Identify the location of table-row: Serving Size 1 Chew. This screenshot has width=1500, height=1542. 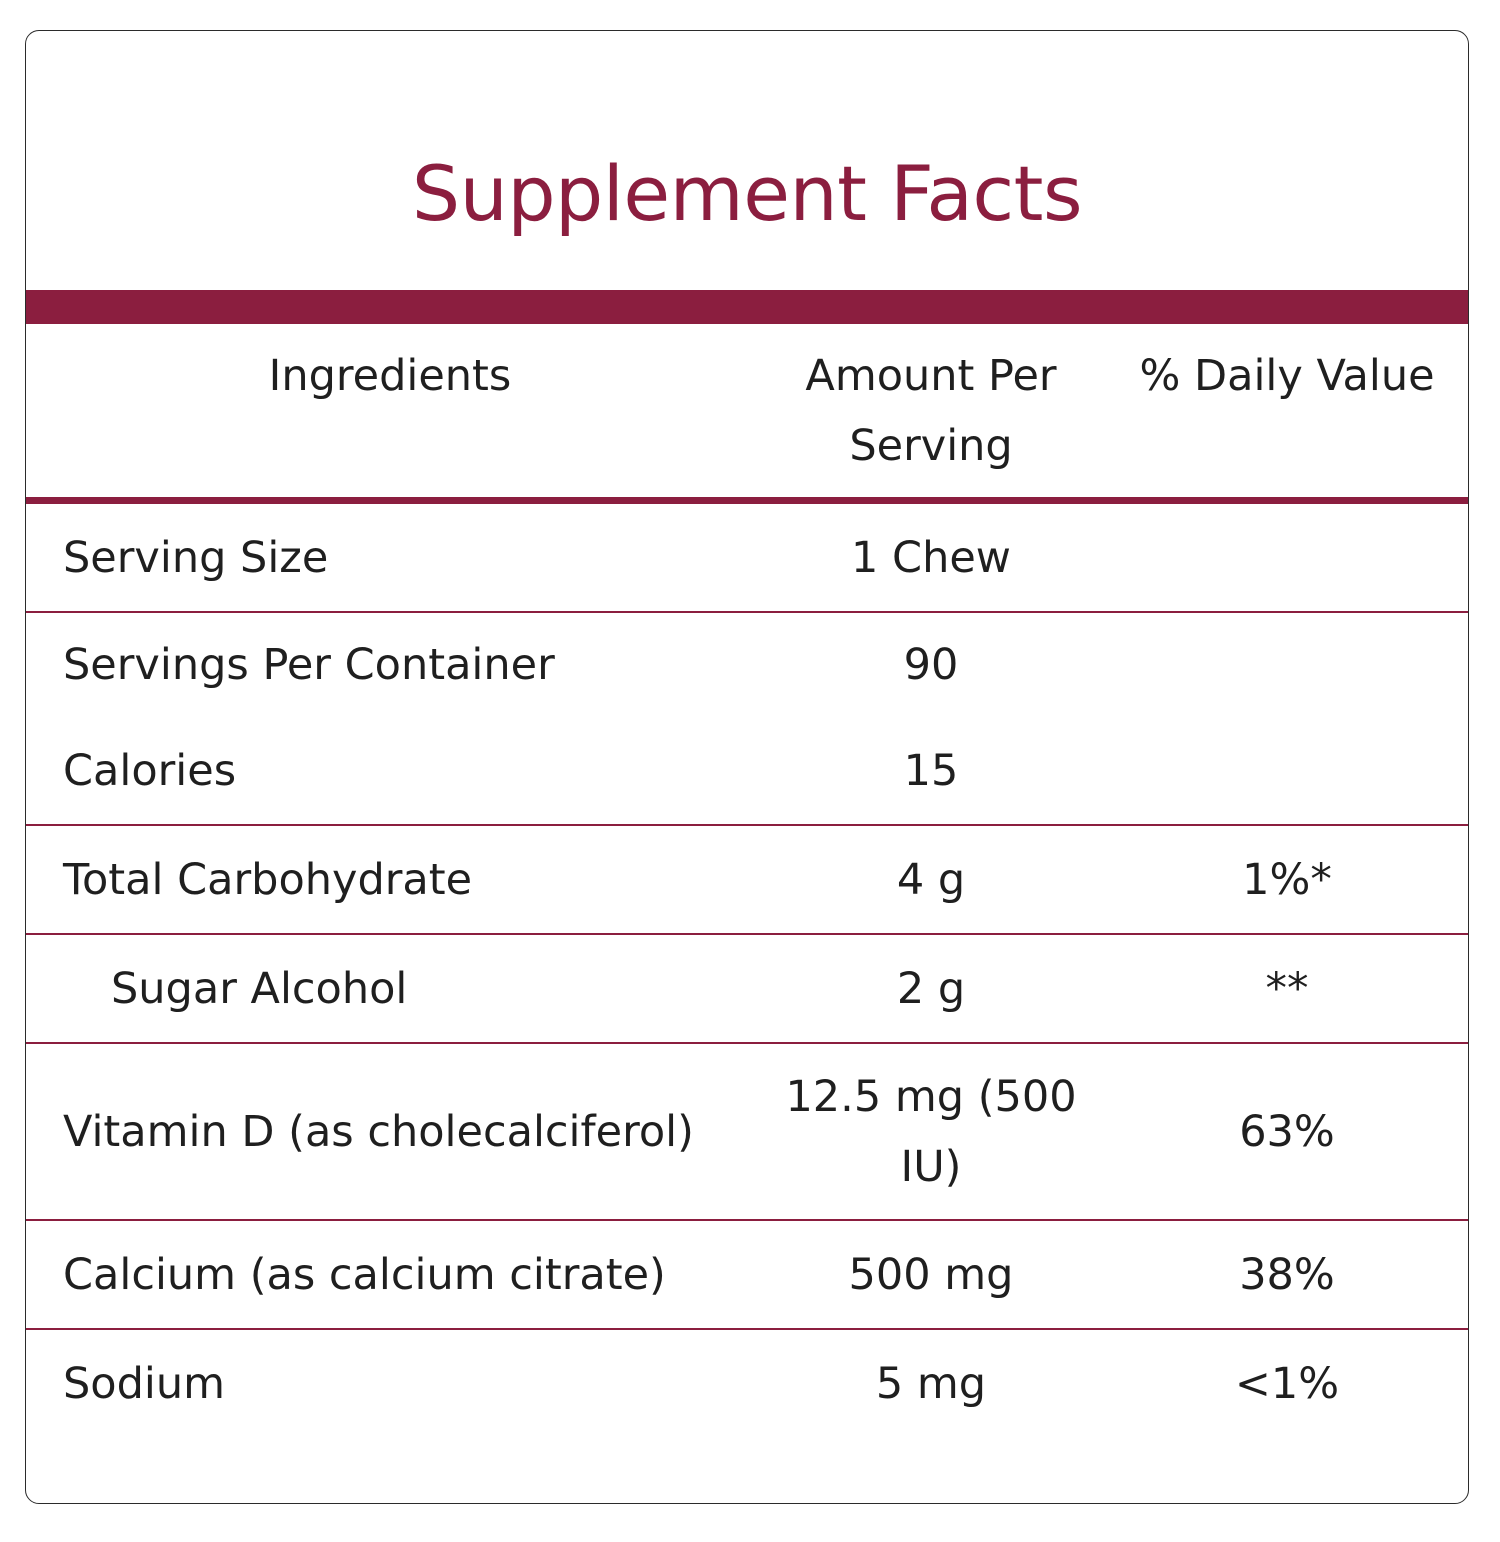
(747, 558).